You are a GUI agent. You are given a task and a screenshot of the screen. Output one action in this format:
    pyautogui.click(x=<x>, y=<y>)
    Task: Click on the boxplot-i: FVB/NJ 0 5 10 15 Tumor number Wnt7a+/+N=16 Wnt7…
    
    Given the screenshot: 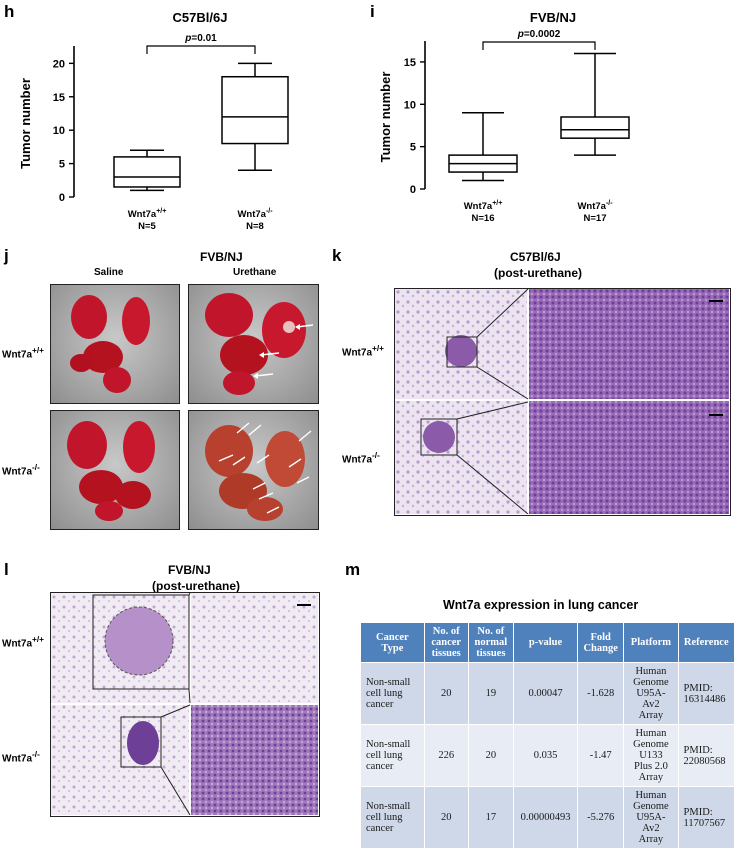 What is the action you would take?
    pyautogui.click(x=504, y=117)
    